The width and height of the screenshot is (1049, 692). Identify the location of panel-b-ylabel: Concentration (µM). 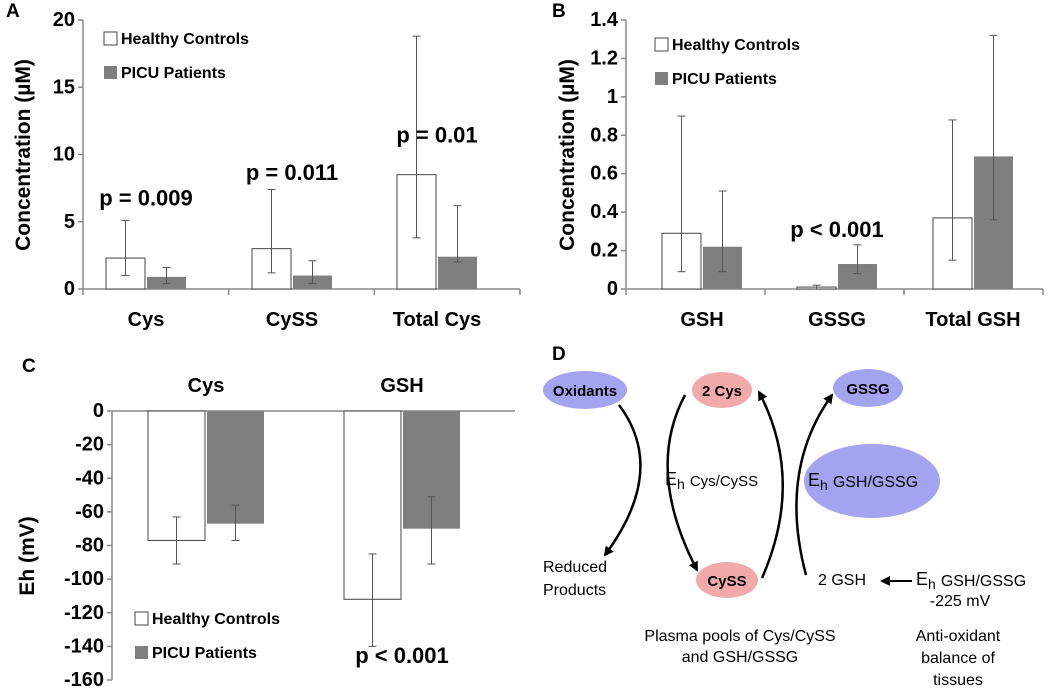
(567, 155).